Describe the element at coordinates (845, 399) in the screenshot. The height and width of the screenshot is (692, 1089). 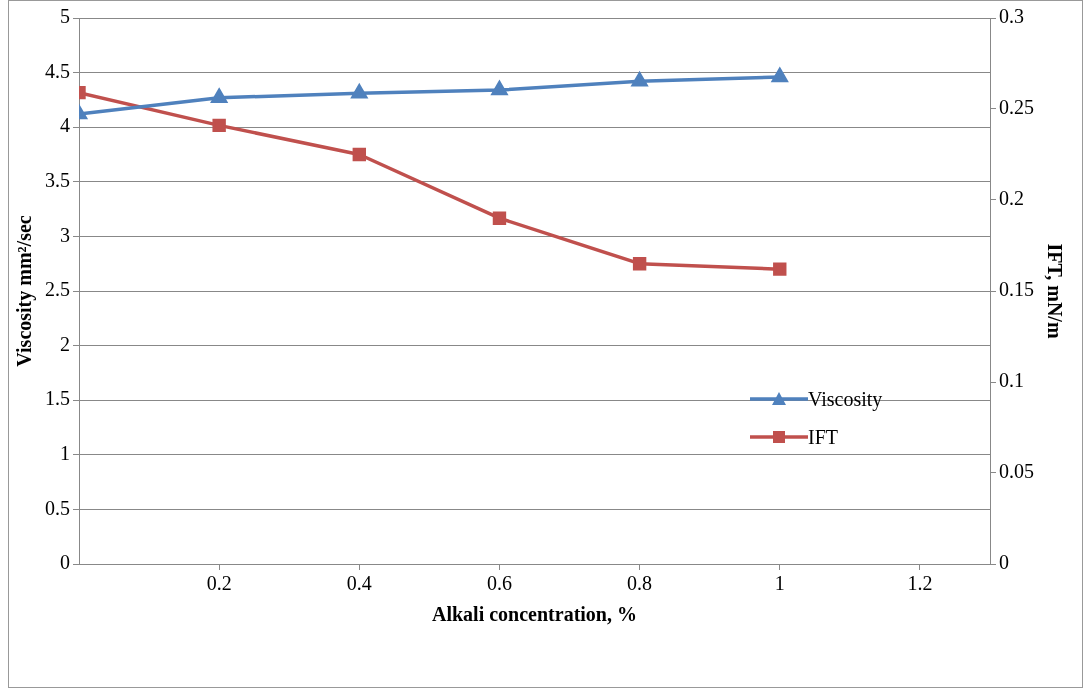
I see `legend-label: Viscosity` at that location.